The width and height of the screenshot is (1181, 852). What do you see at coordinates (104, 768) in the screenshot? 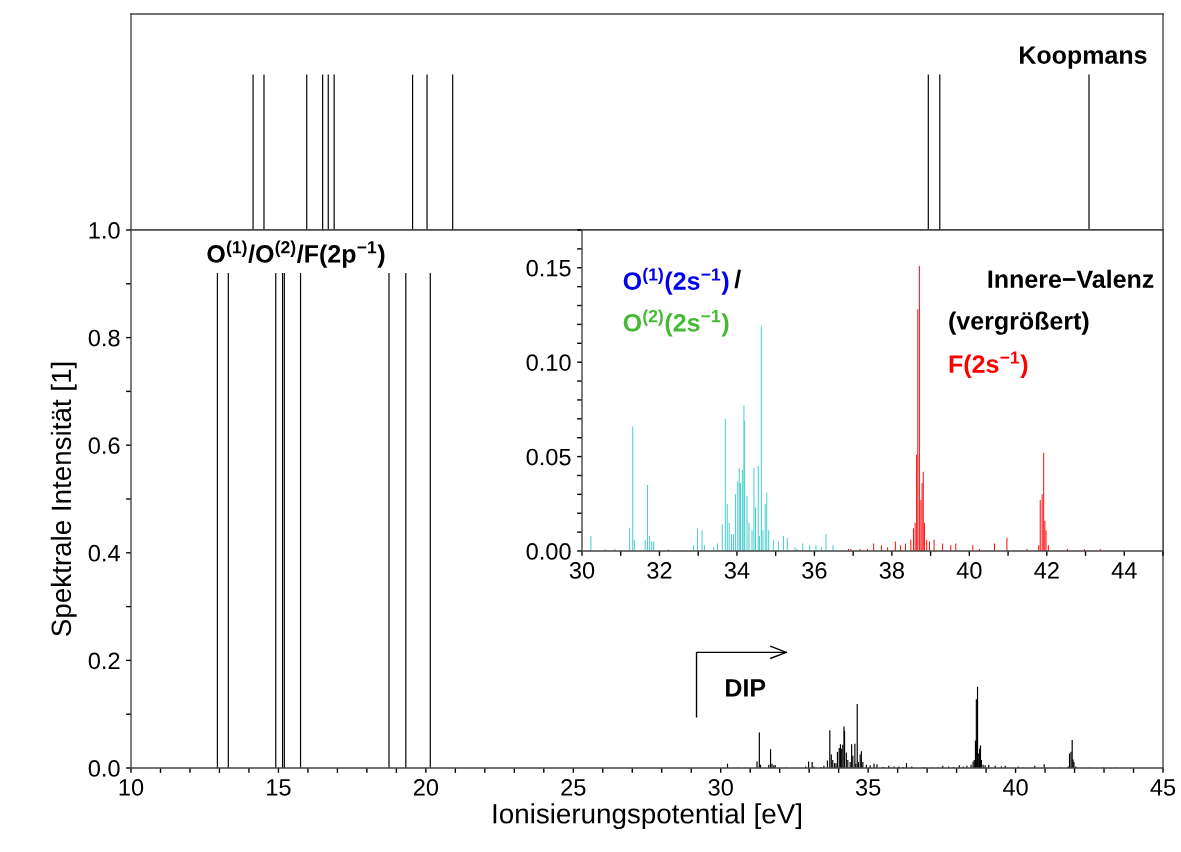
I see `y-tick-label: 0.0` at bounding box center [104, 768].